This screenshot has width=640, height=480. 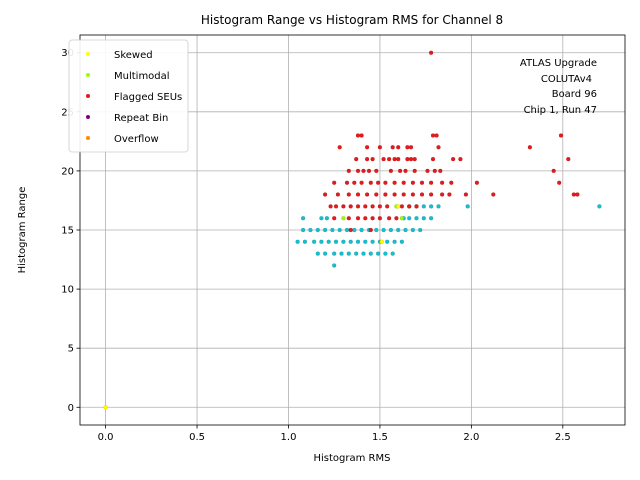 What do you see at coordinates (71, 349) in the screenshot?
I see `y-tick-label: 5` at bounding box center [71, 349].